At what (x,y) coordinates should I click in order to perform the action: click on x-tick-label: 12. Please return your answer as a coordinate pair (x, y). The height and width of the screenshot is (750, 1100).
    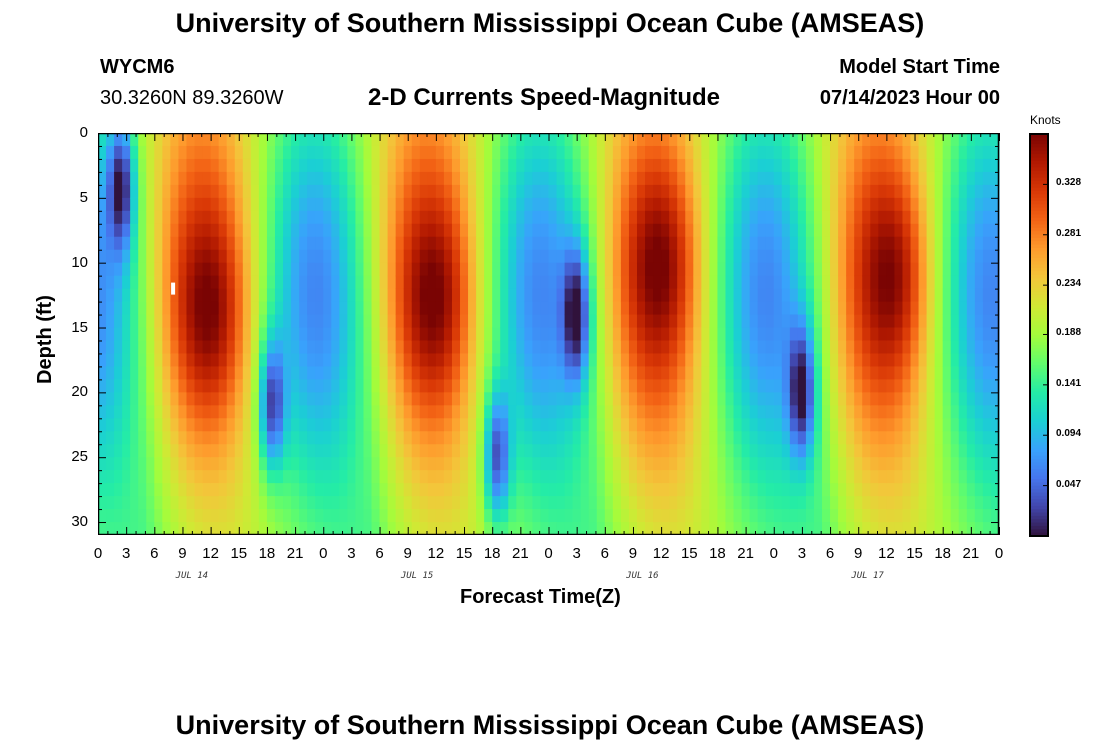
    Looking at the image, I should click on (210, 553).